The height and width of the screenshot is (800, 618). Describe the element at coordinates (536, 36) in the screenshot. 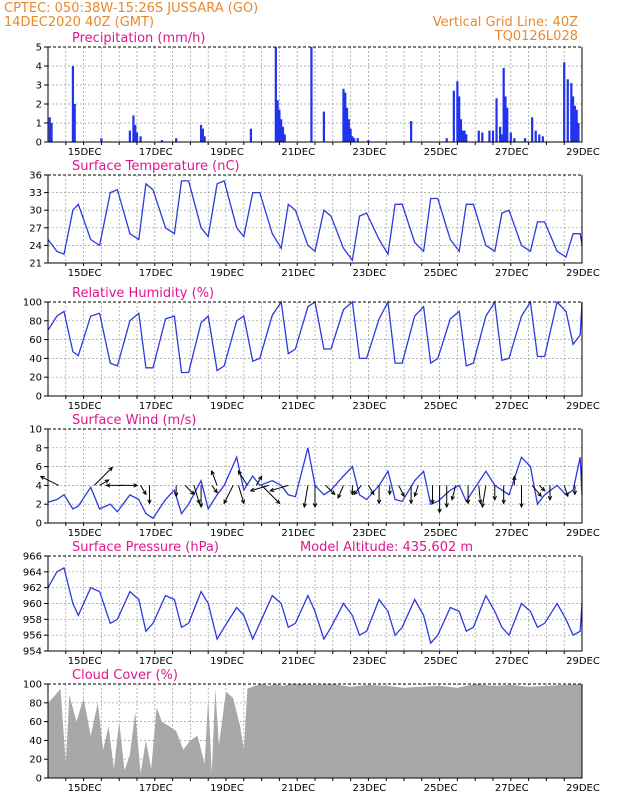

I see `header-model: TQ0126L028` at that location.